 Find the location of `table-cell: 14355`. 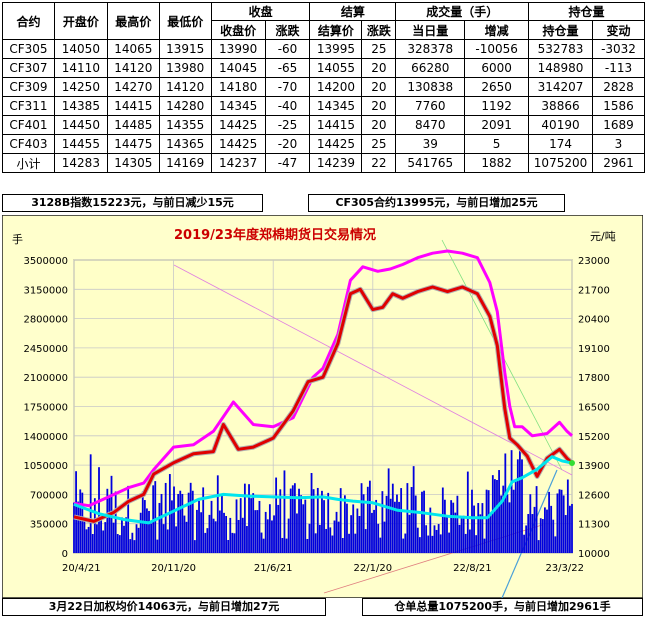

table-cell: 14355 is located at coordinates (185, 125).